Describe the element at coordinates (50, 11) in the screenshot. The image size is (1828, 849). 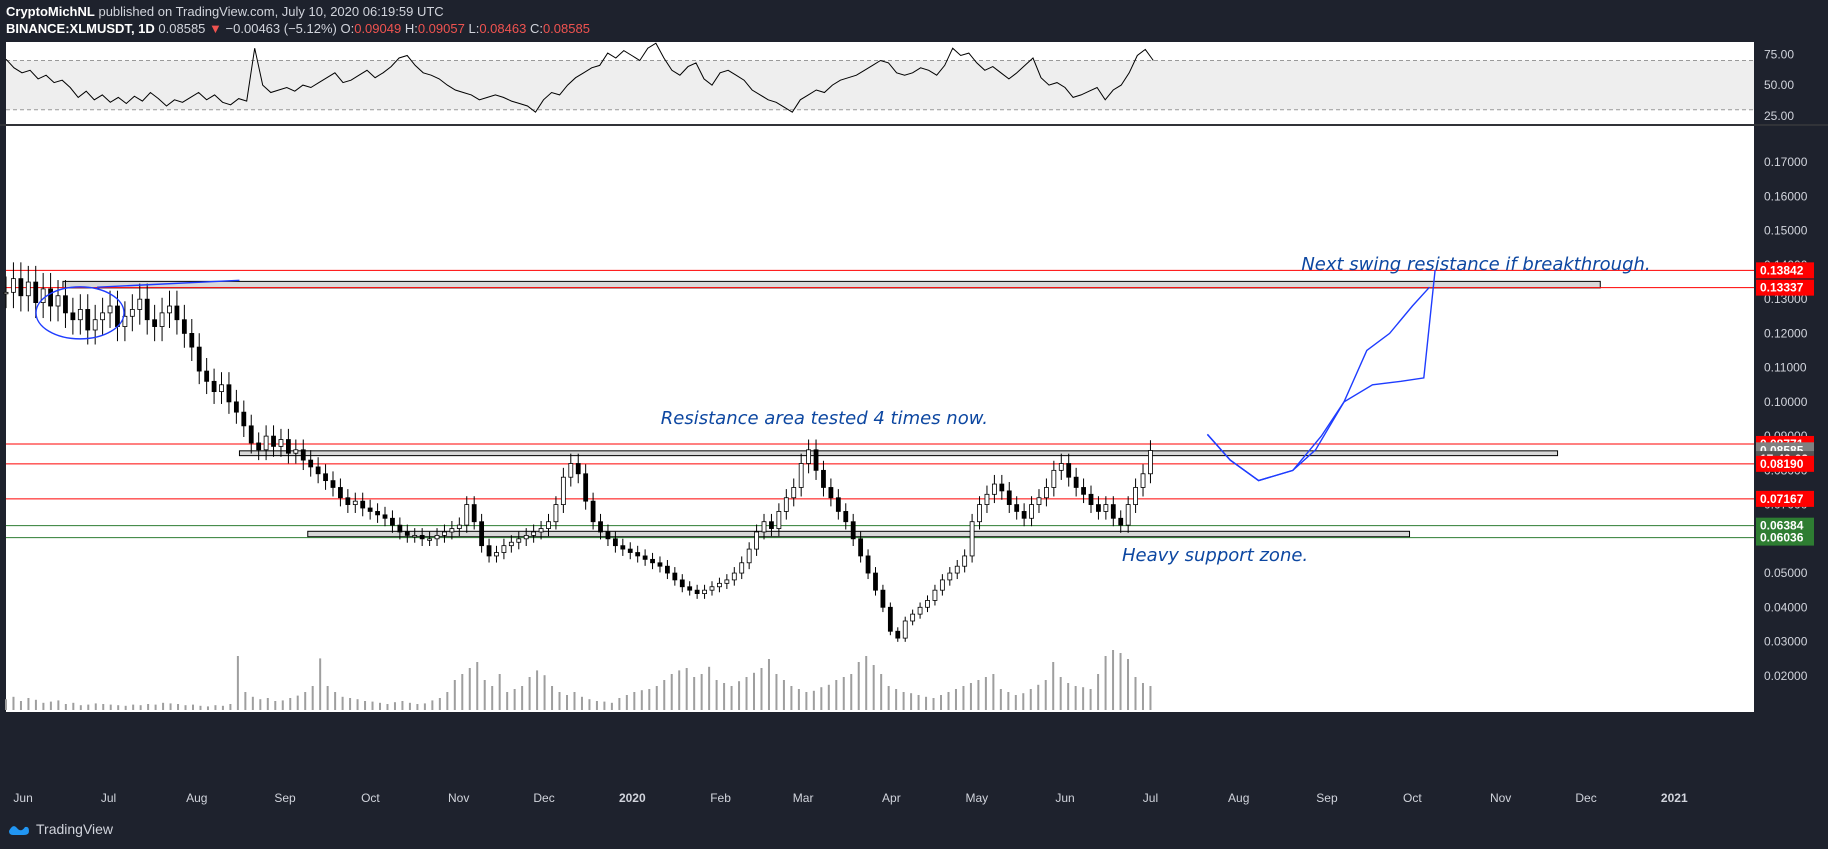
I see `author-name: CryptoMichNL` at that location.